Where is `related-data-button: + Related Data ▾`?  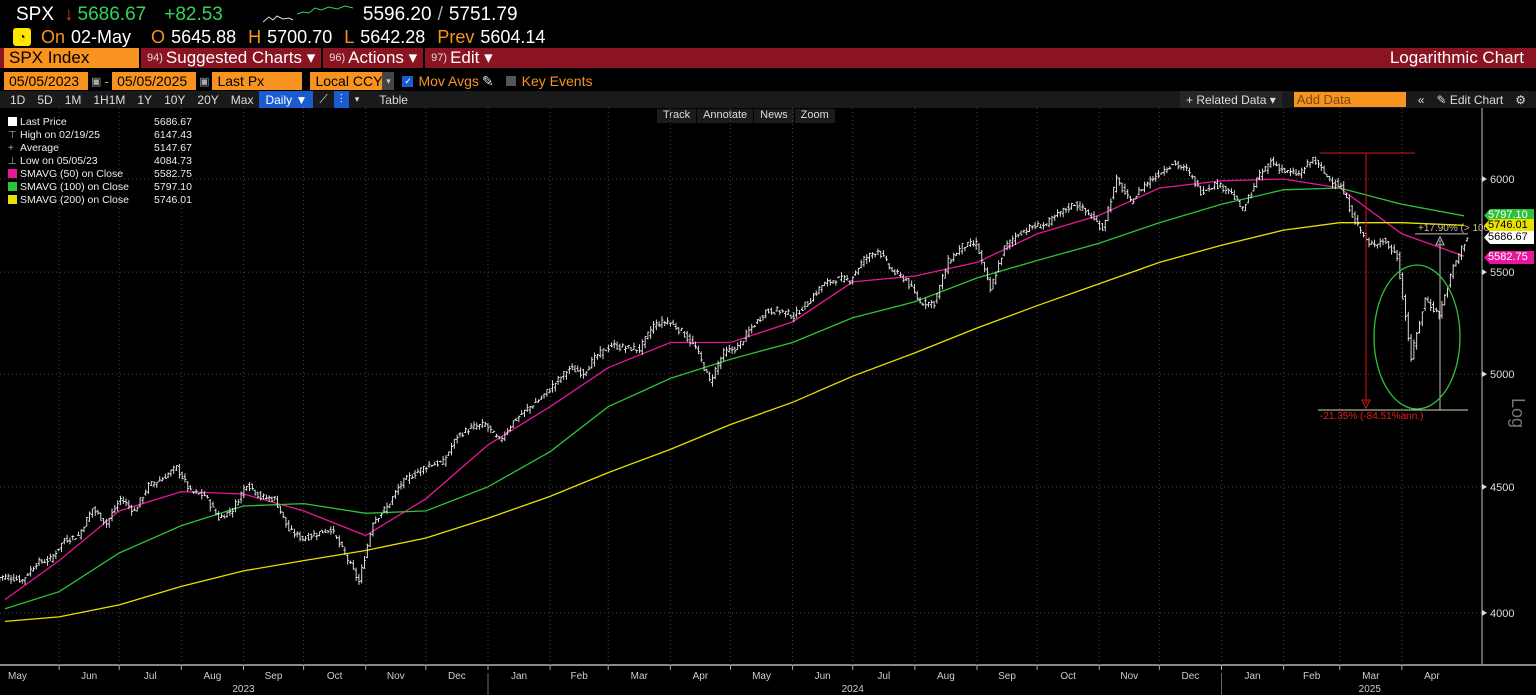 related-data-button: + Related Data ▾ is located at coordinates (1231, 99).